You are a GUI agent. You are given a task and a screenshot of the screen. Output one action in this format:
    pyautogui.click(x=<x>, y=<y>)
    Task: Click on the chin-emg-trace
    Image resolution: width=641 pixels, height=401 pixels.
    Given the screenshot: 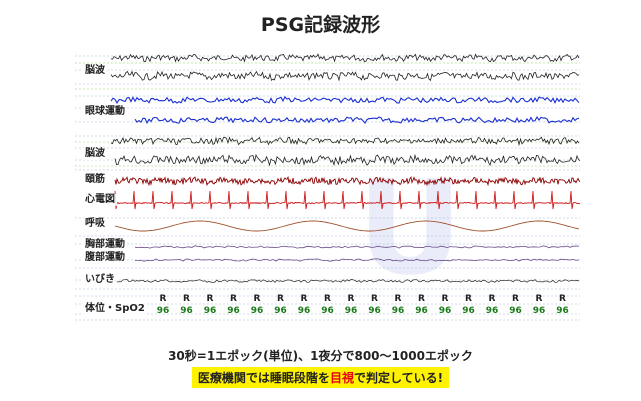 What is the action you would take?
    pyautogui.click(x=347, y=181)
    